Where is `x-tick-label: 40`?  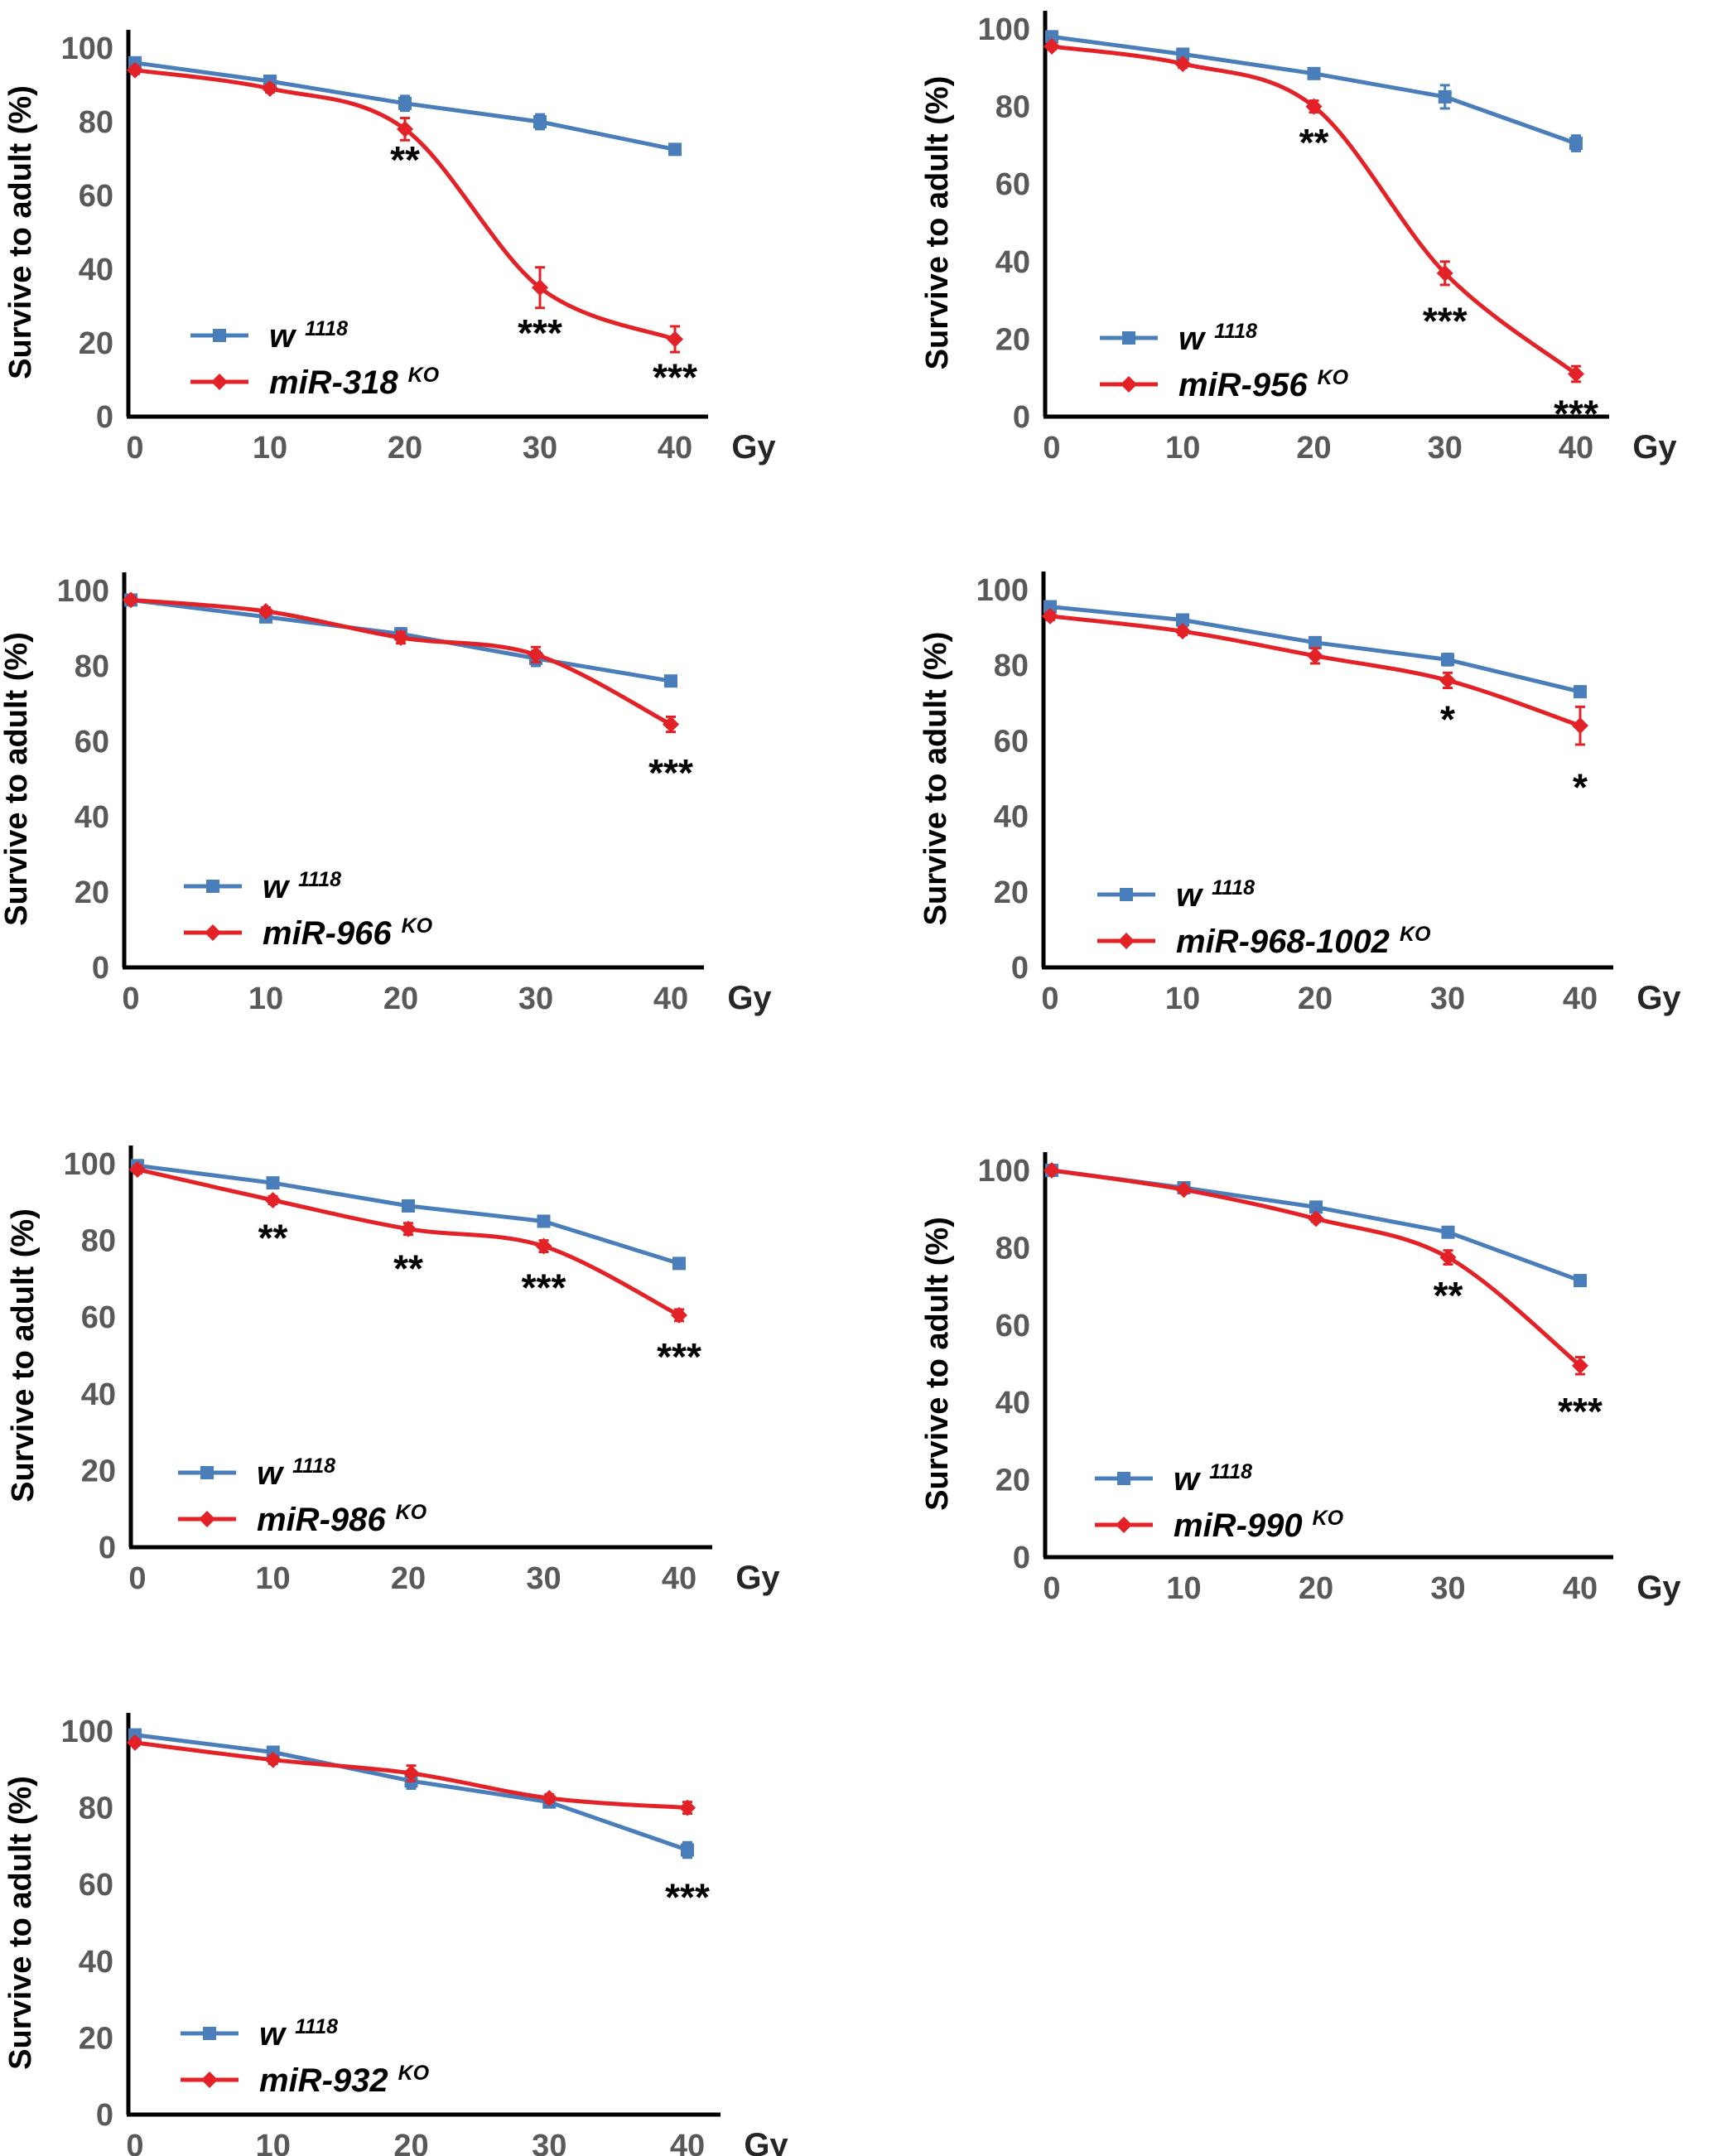
x-tick-label: 40 is located at coordinates (687, 2143).